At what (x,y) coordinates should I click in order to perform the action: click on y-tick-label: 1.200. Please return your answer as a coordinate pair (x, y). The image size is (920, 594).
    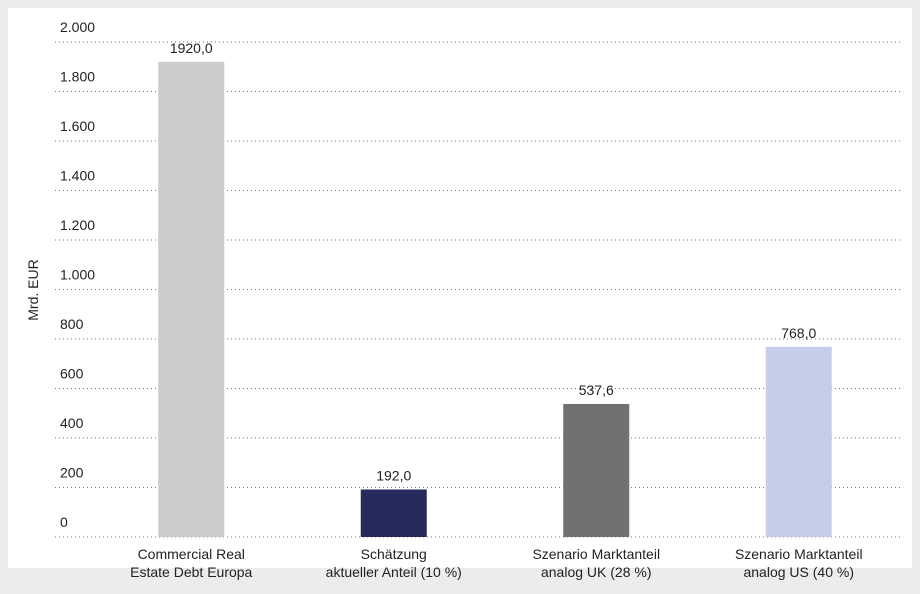
    Looking at the image, I should click on (77, 225).